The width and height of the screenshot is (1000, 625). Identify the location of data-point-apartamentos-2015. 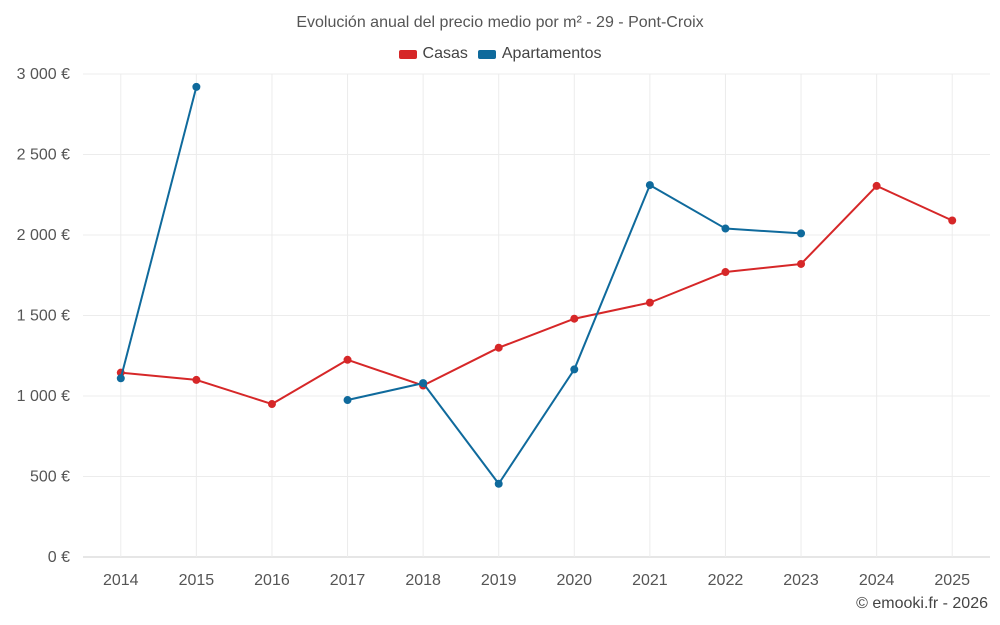
(196, 86).